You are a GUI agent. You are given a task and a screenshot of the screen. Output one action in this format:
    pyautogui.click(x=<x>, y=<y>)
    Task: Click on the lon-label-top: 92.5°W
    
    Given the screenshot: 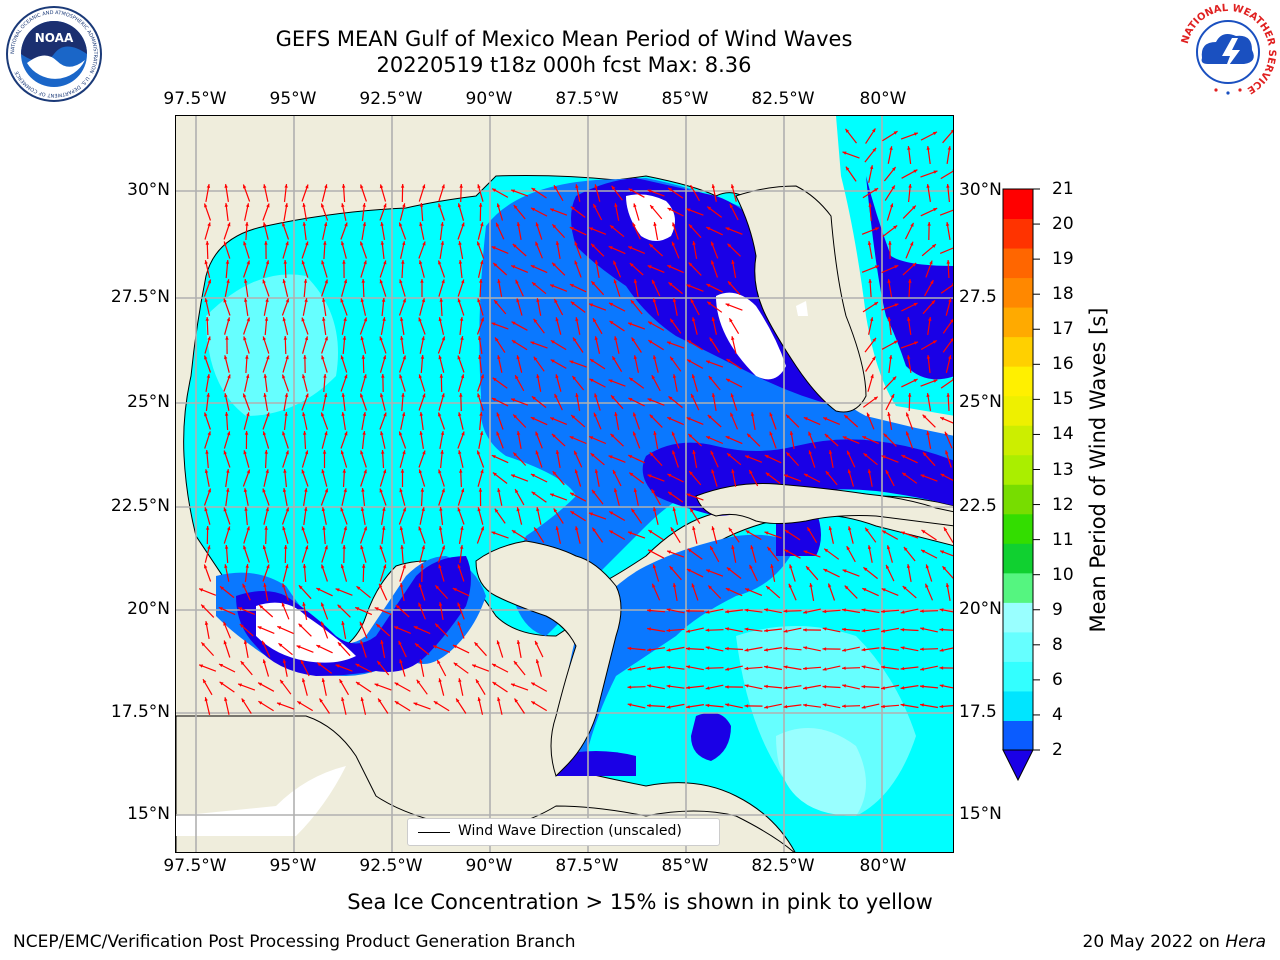 What is the action you would take?
    pyautogui.click(x=391, y=99)
    